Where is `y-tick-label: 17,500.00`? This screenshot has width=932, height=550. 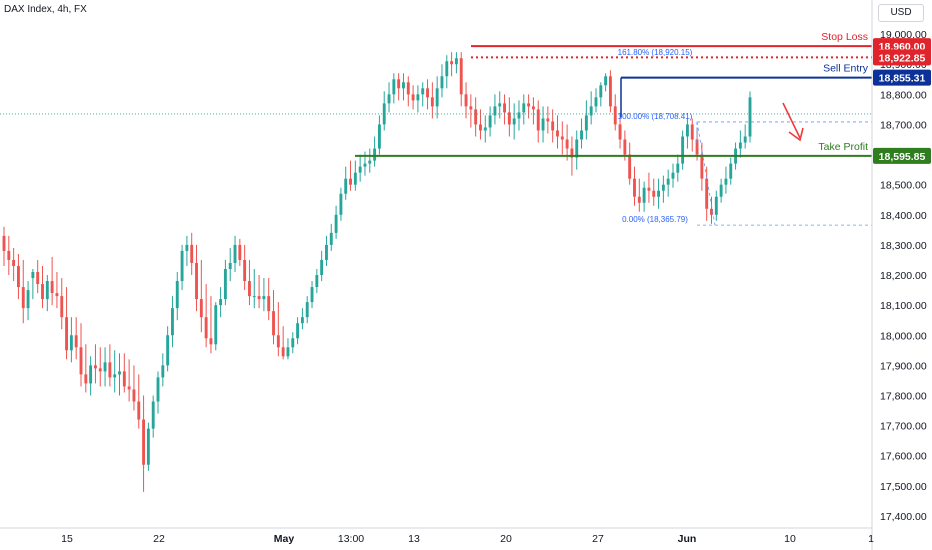
y-tick-label: 17,500.00 is located at coordinates (903, 487).